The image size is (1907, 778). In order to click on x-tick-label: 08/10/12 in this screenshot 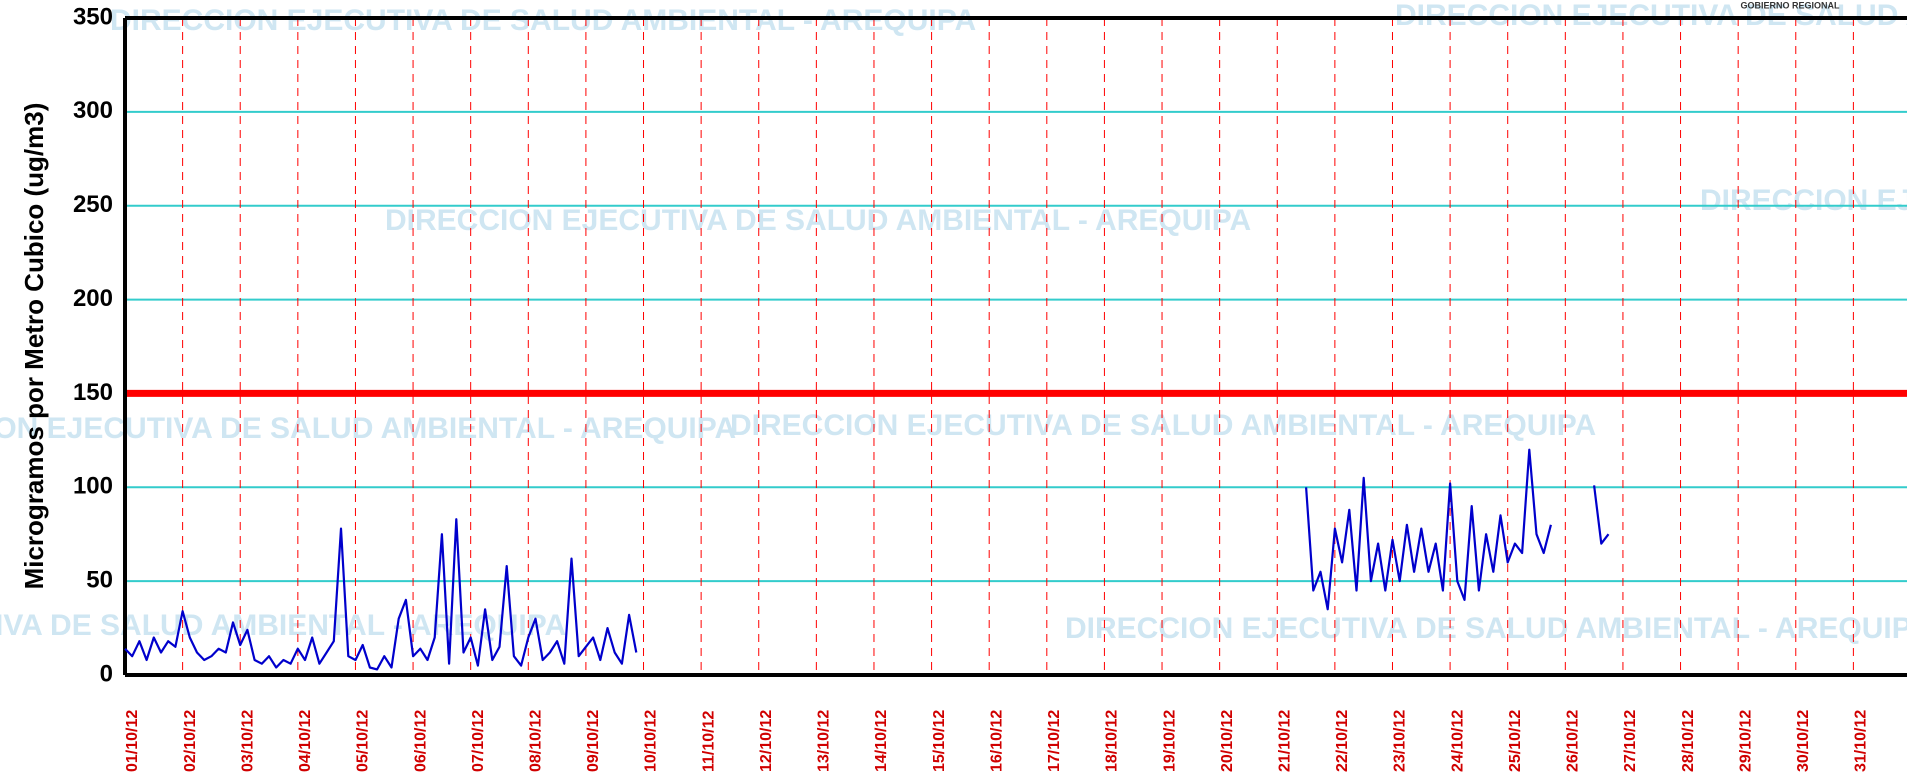, I will do `click(536, 741)`.